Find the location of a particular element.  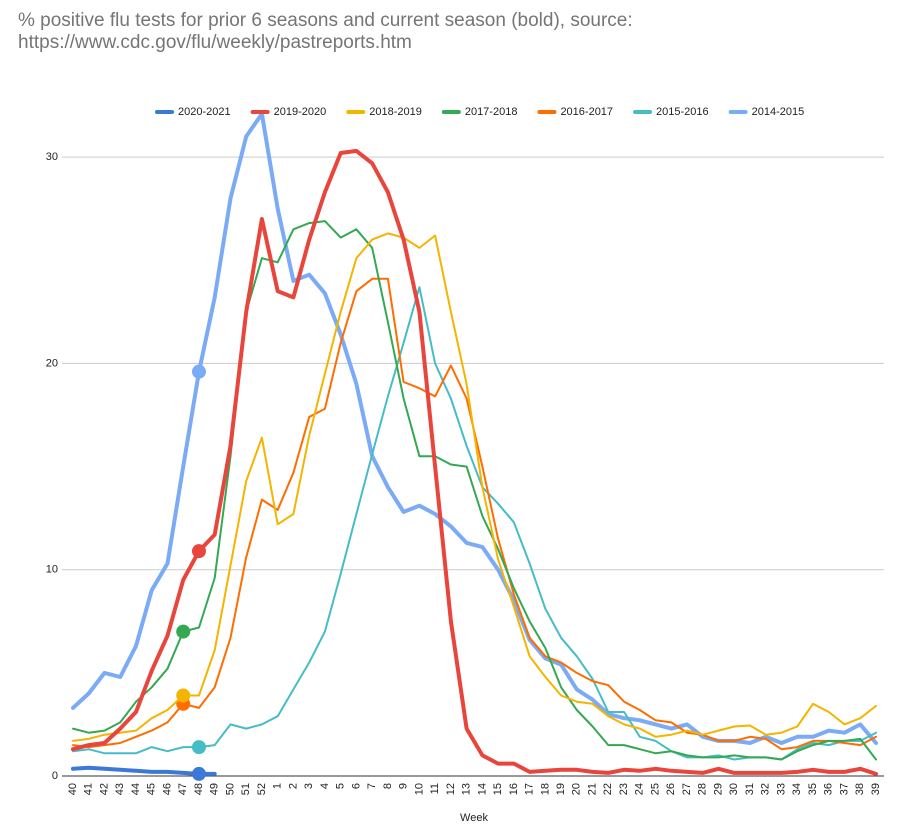

x-tick-label: 28 is located at coordinates (703, 789).